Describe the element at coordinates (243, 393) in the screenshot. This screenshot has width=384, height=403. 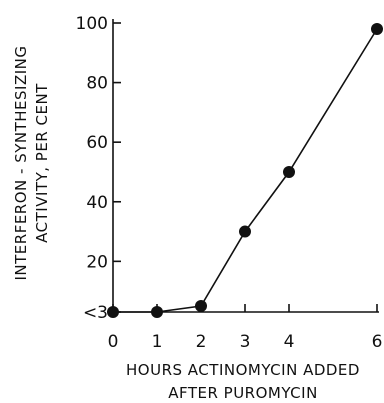
I see `x-axis-title-line-2: AFTER PUROMYCIN` at that location.